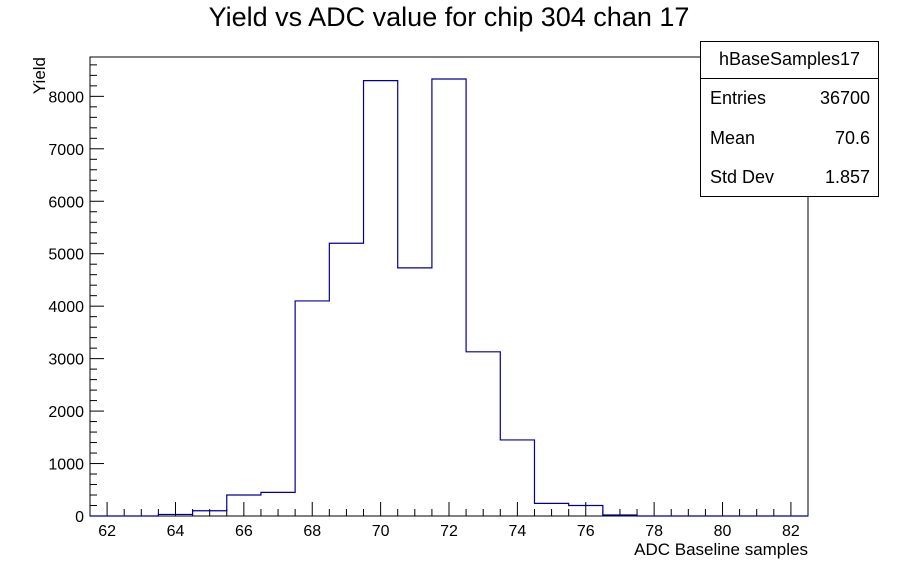 This screenshot has height=574, width=898. I want to click on y-tick-label: 4000, so click(66, 307).